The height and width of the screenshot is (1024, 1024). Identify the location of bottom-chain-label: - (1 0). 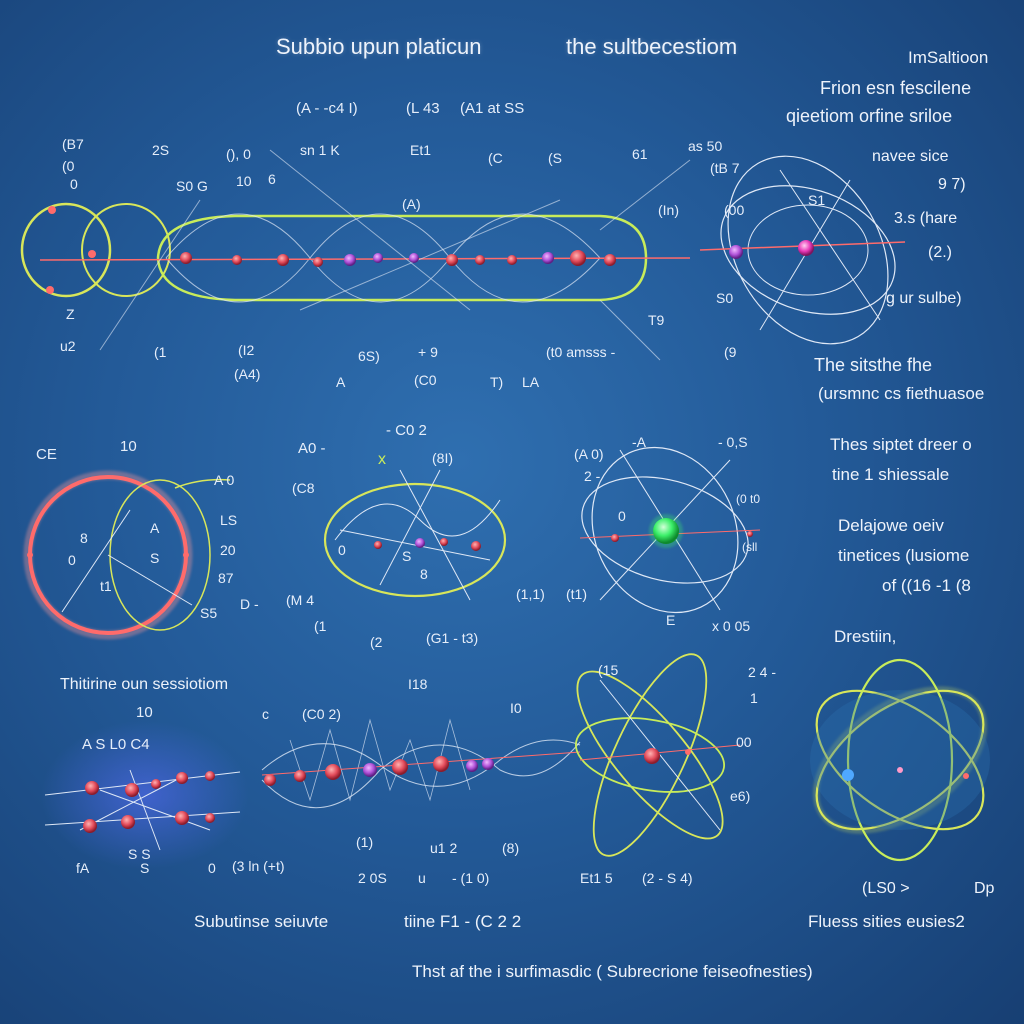
(471, 878).